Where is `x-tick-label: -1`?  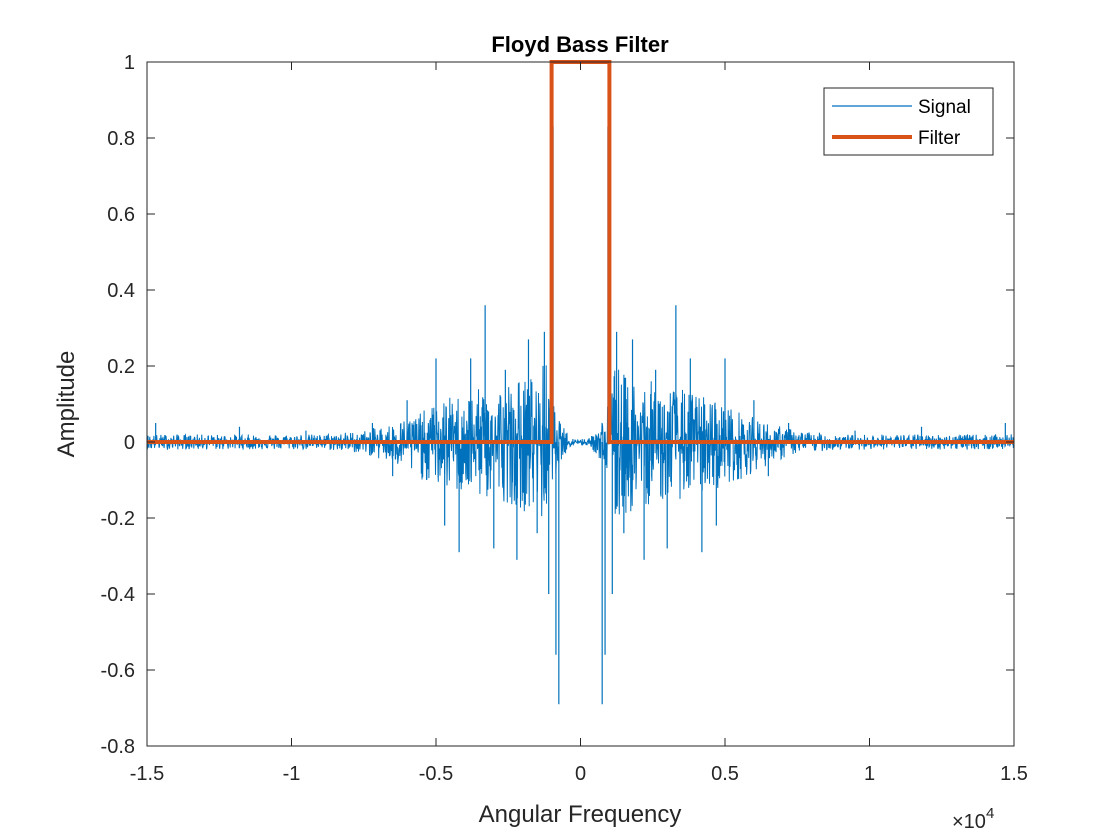
x-tick-label: -1 is located at coordinates (292, 774).